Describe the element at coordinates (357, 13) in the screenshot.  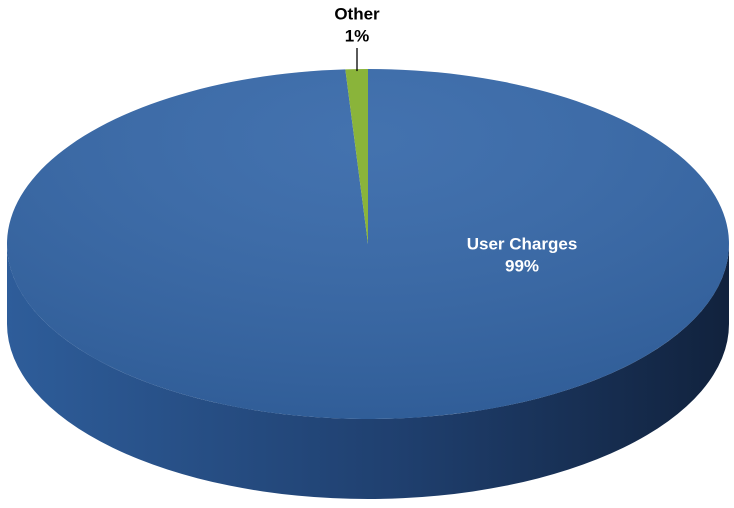
I see `slice-label: Other` at that location.